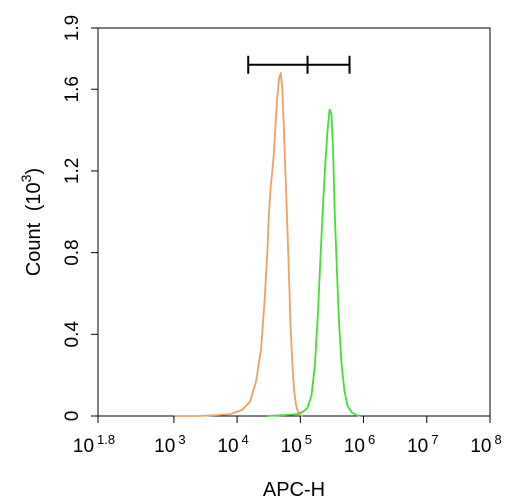 This screenshot has height=503, width=528. Describe the element at coordinates (80, 218) in the screenshot. I see `y-axis-ticks: 0 0.4 0.8 1.2 1.6 1.9` at that location.